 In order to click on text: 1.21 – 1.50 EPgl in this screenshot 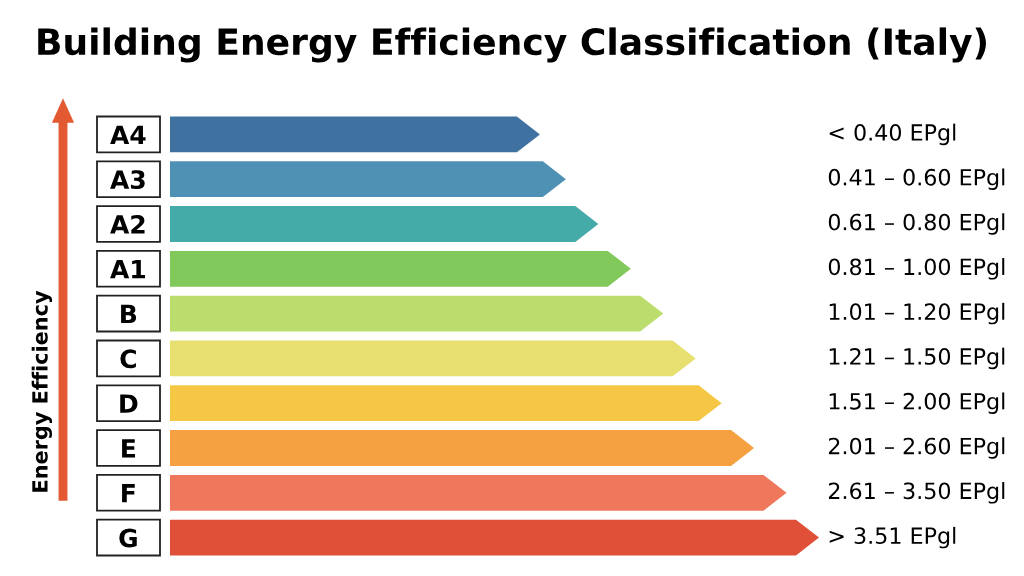, I will do `click(917, 358)`.